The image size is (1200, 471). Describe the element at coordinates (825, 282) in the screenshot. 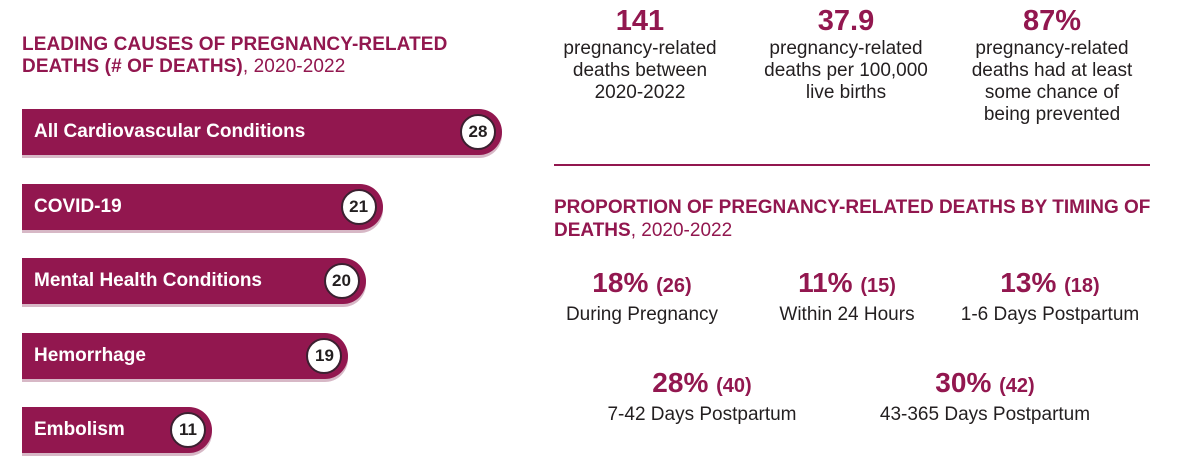

I see `timing-within-24-hours-percent: 11%` at that location.